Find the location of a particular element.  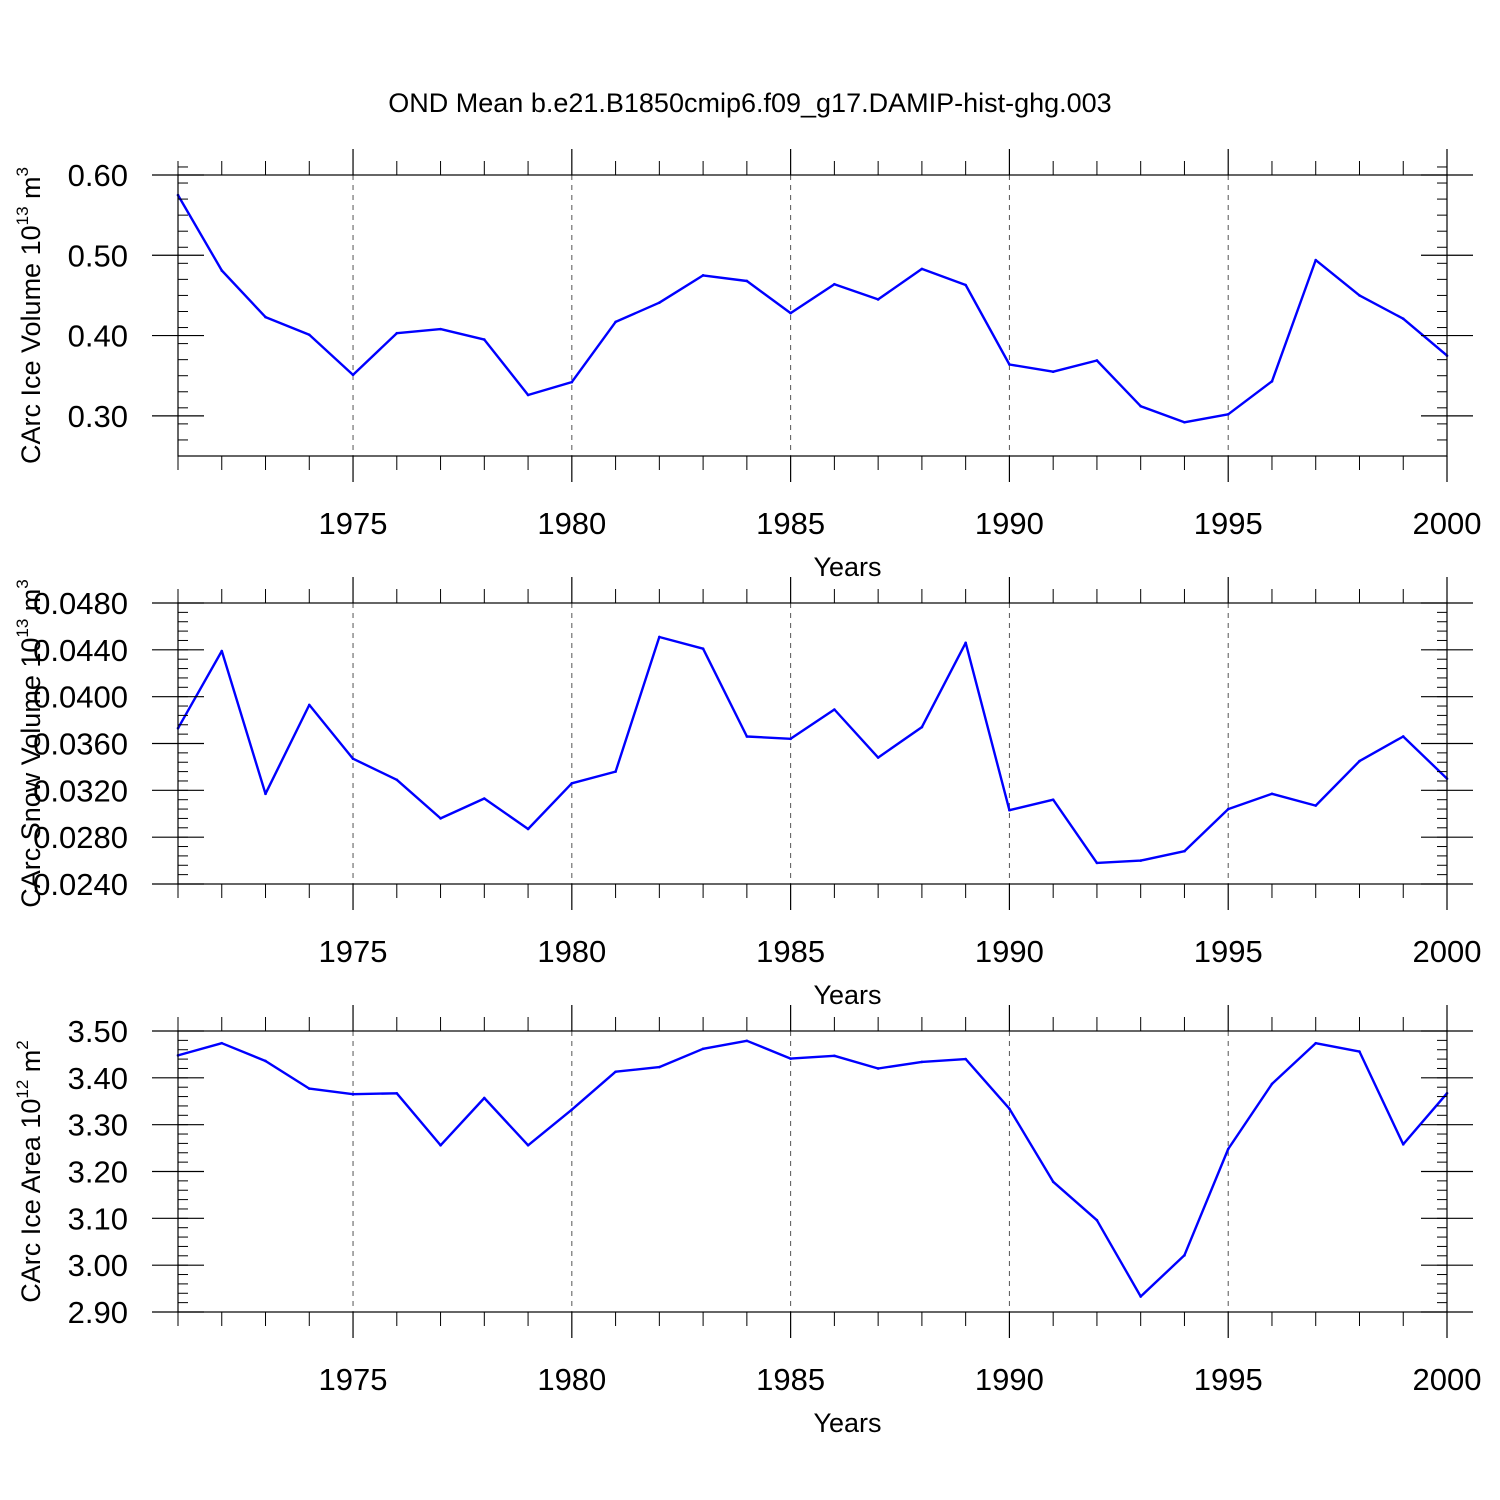

y-tick-label: 3.00 is located at coordinates (98, 1265).